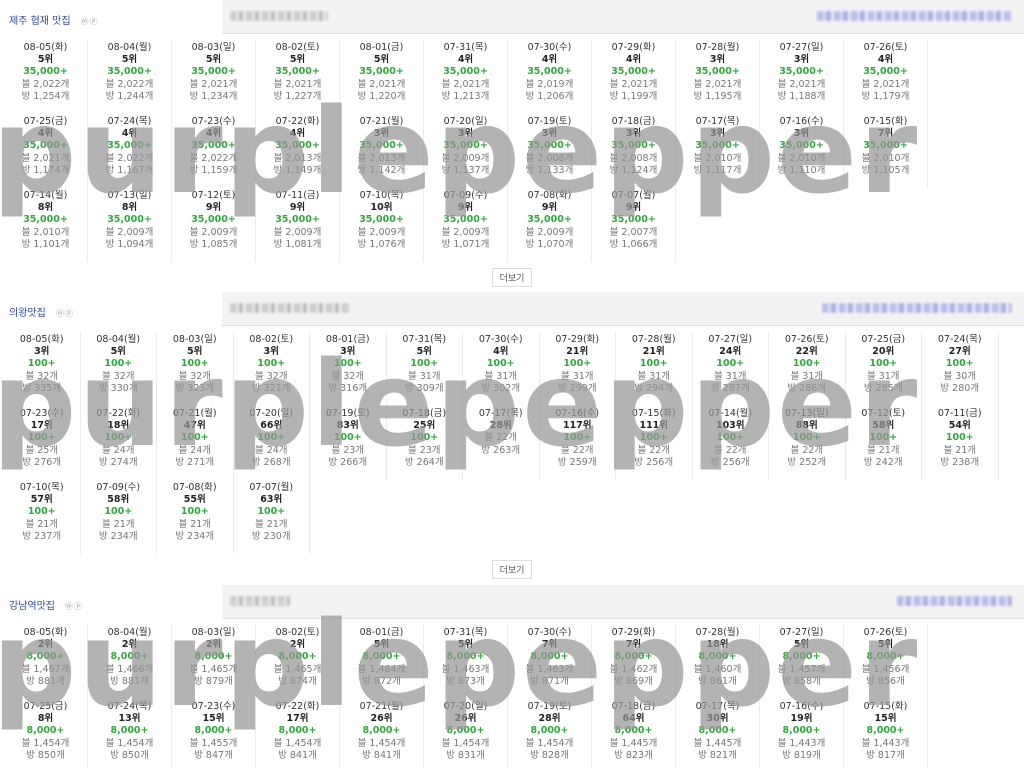  What do you see at coordinates (717, 743) in the screenshot?
I see `blog-count: 블 1,445개` at bounding box center [717, 743].